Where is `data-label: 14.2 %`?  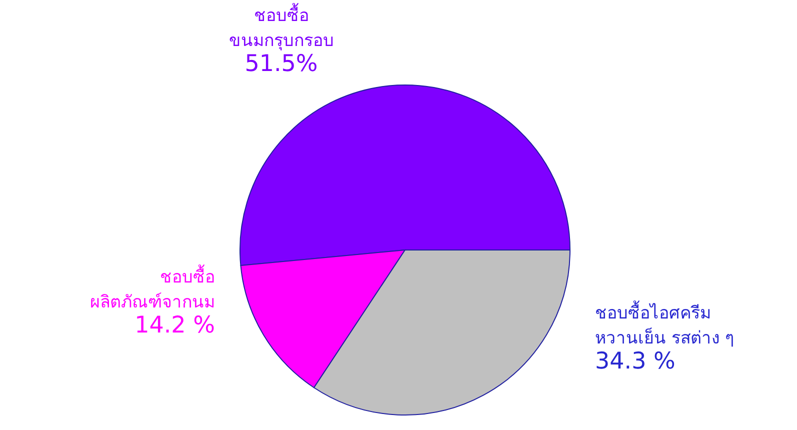 data-label: 14.2 % is located at coordinates (174, 325).